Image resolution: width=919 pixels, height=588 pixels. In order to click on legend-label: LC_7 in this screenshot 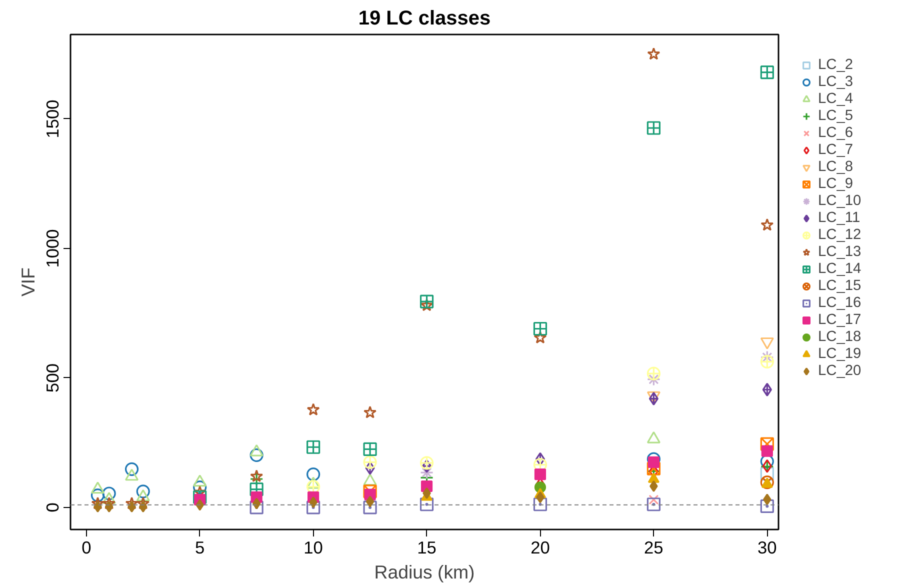, I will do `click(836, 150)`.